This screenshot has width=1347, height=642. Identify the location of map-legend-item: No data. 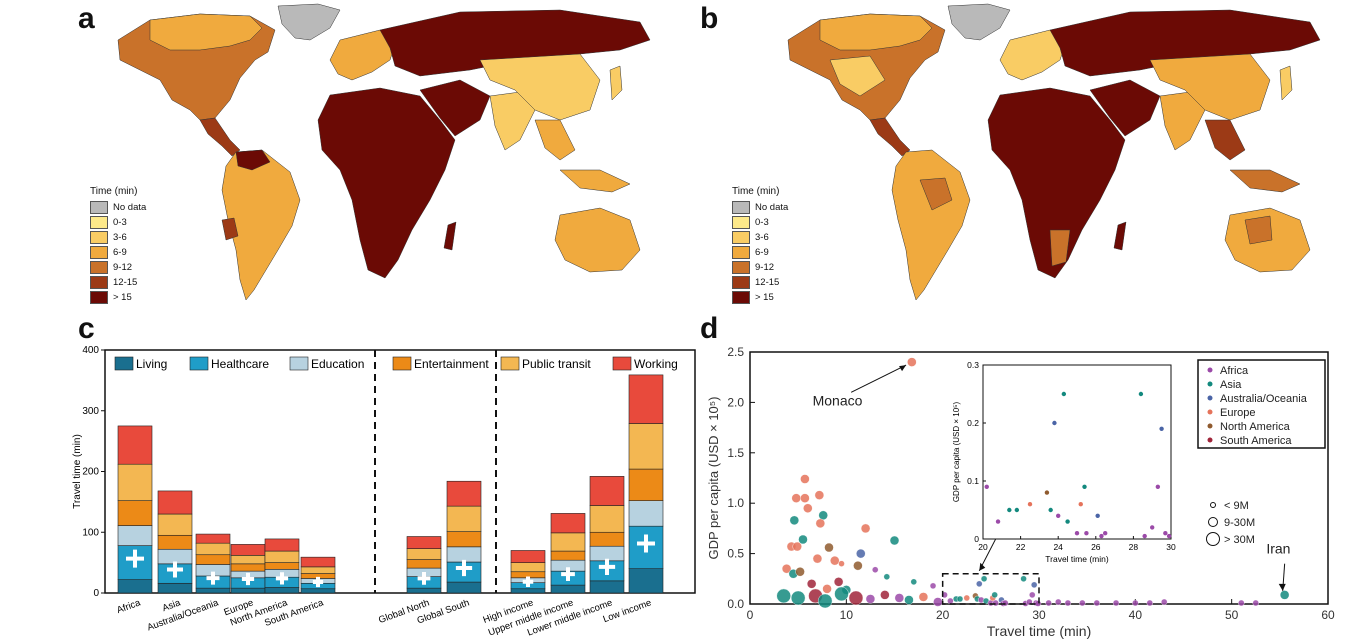
(760, 207).